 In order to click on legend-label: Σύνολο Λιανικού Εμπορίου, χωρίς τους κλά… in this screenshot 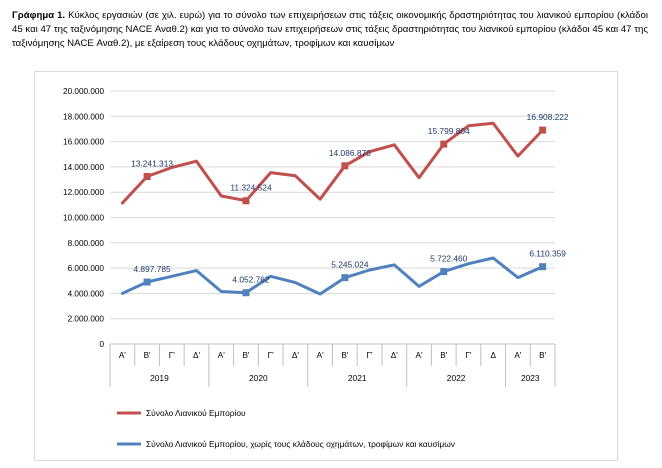, I will do `click(300, 444)`.